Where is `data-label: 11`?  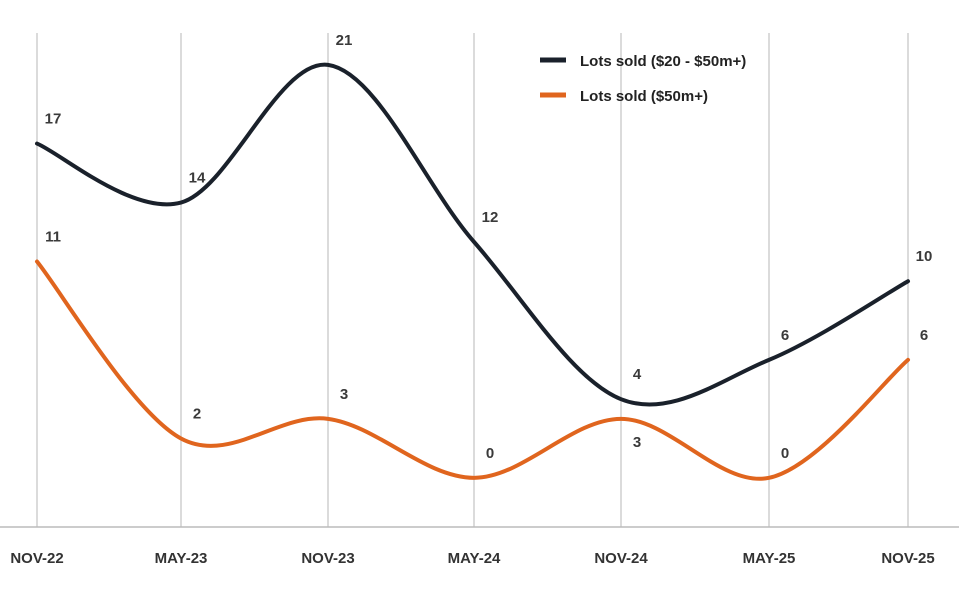
data-label: 11 is located at coordinates (53, 237).